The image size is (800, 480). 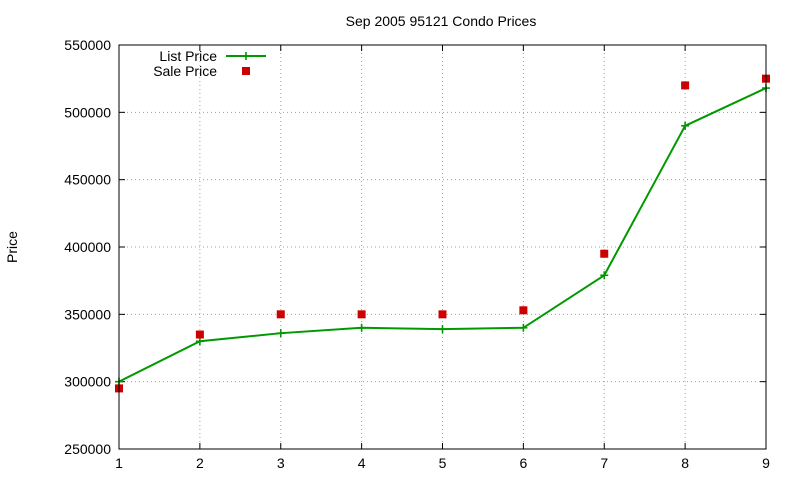 I want to click on x-tick-label: 3, so click(x=281, y=463).